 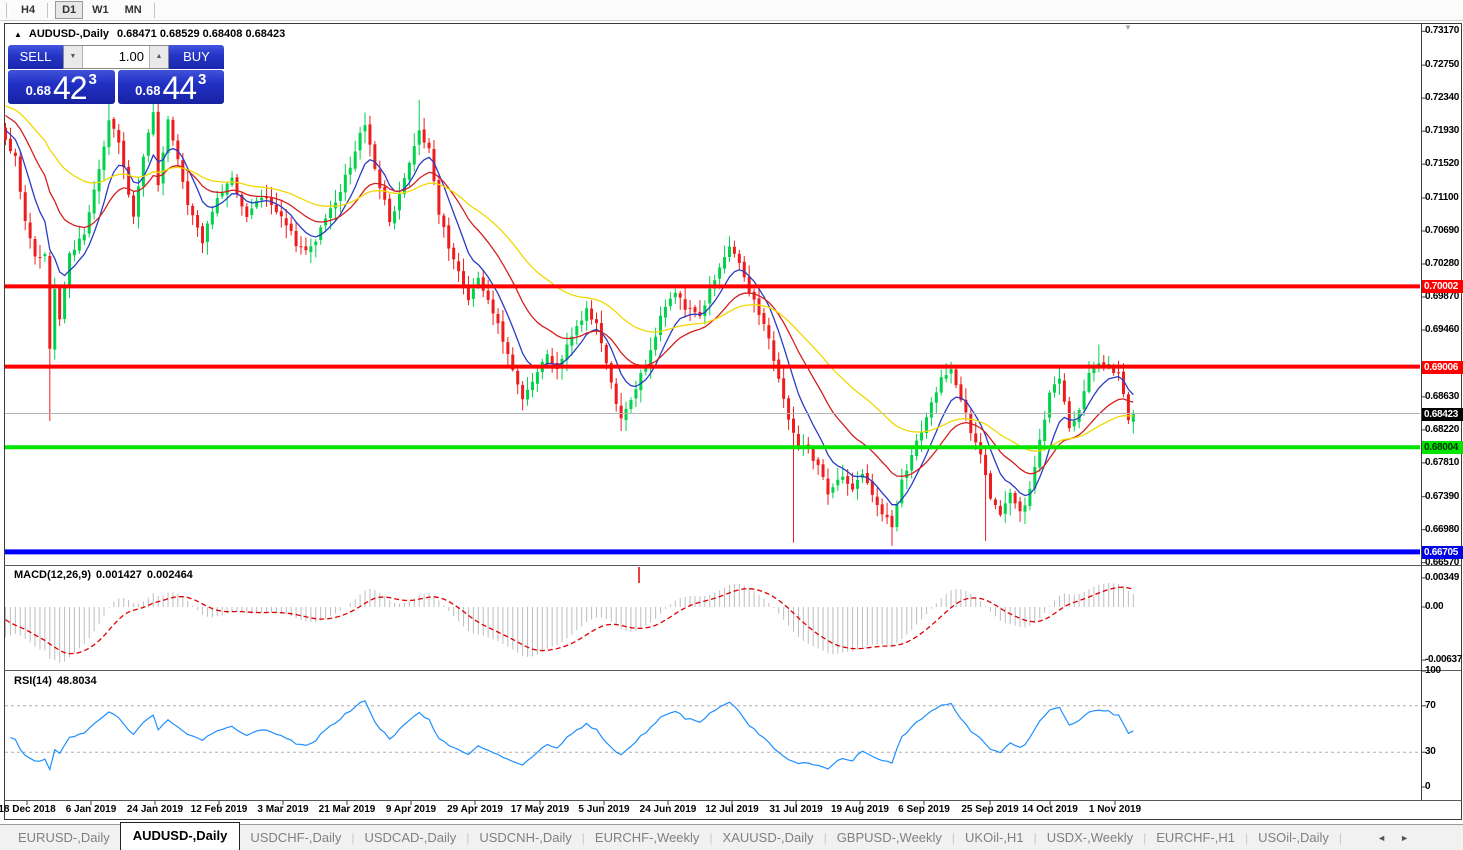 I want to click on buy-price-panel: 0.68 44 3, so click(x=170, y=88).